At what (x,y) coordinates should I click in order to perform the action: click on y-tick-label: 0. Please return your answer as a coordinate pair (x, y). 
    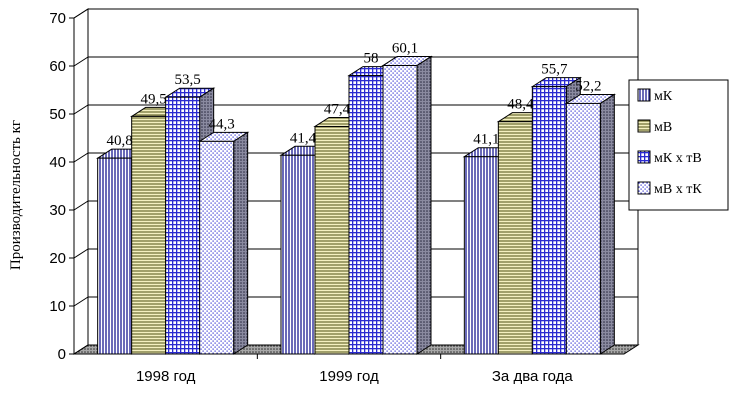
    Looking at the image, I should click on (62, 354).